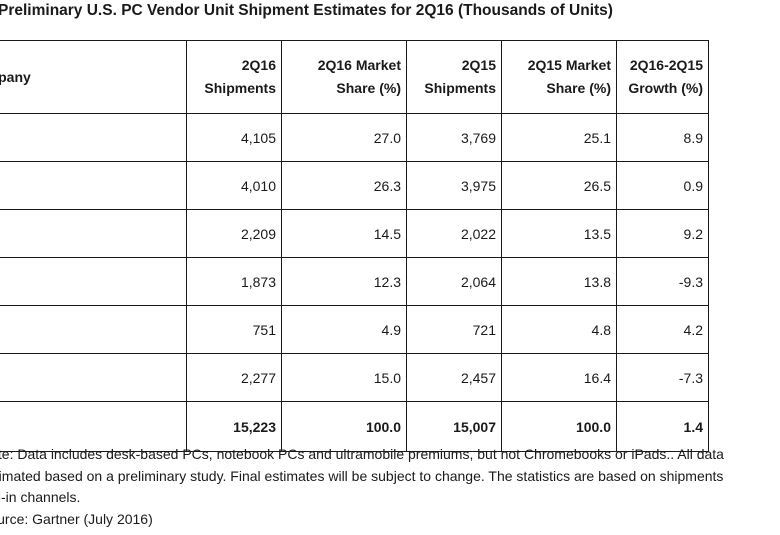 The image size is (780, 535). I want to click on cell-growth: 8.9, so click(662, 137).